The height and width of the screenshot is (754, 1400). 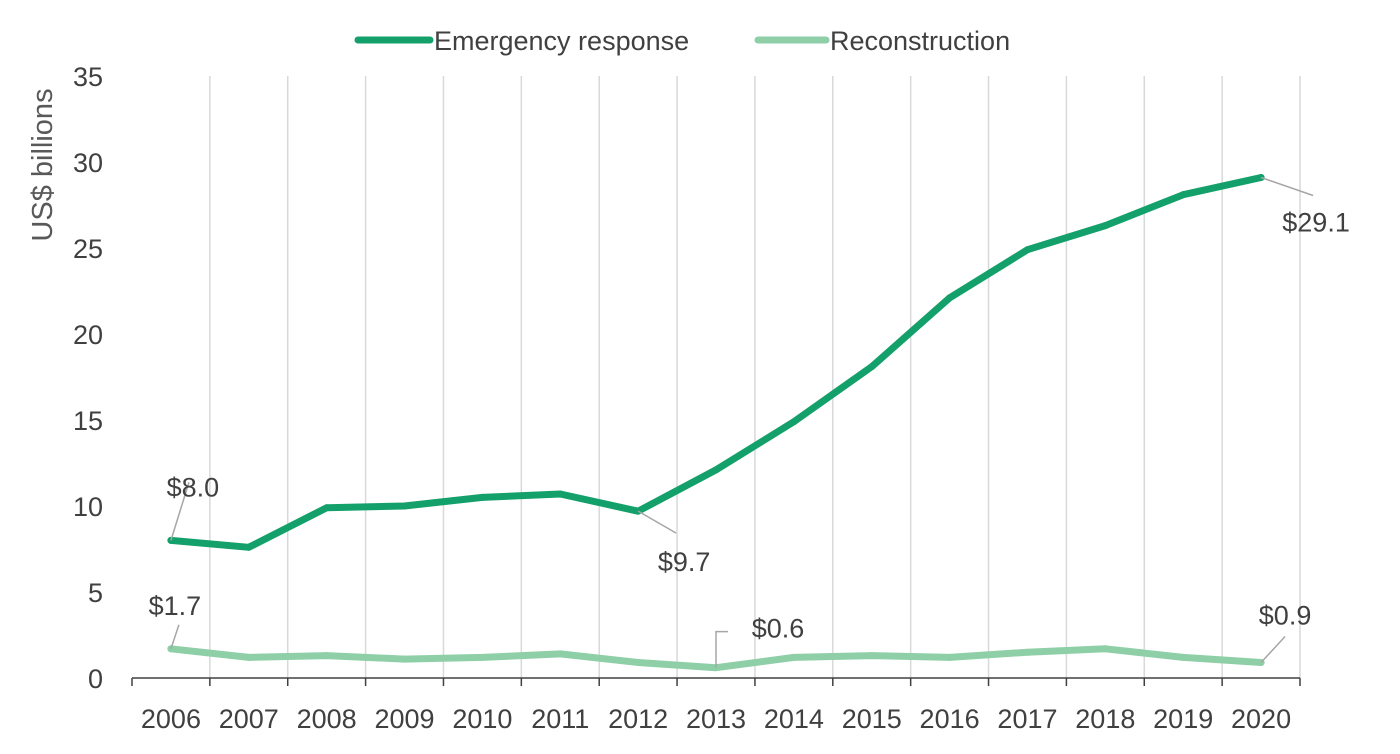 I want to click on x-tick-label: 2014, so click(x=794, y=719).